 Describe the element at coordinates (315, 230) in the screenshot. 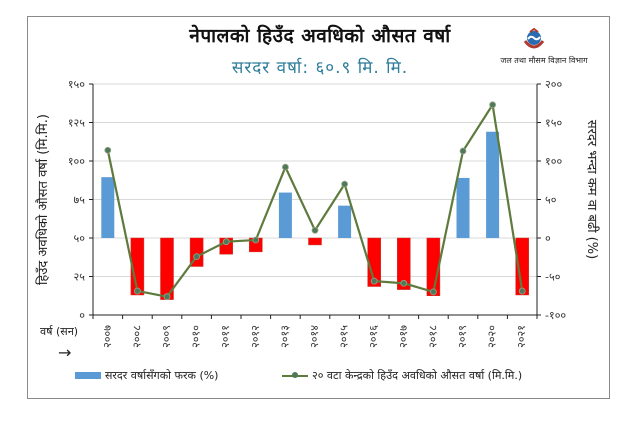

I see `line-marker-2014` at that location.